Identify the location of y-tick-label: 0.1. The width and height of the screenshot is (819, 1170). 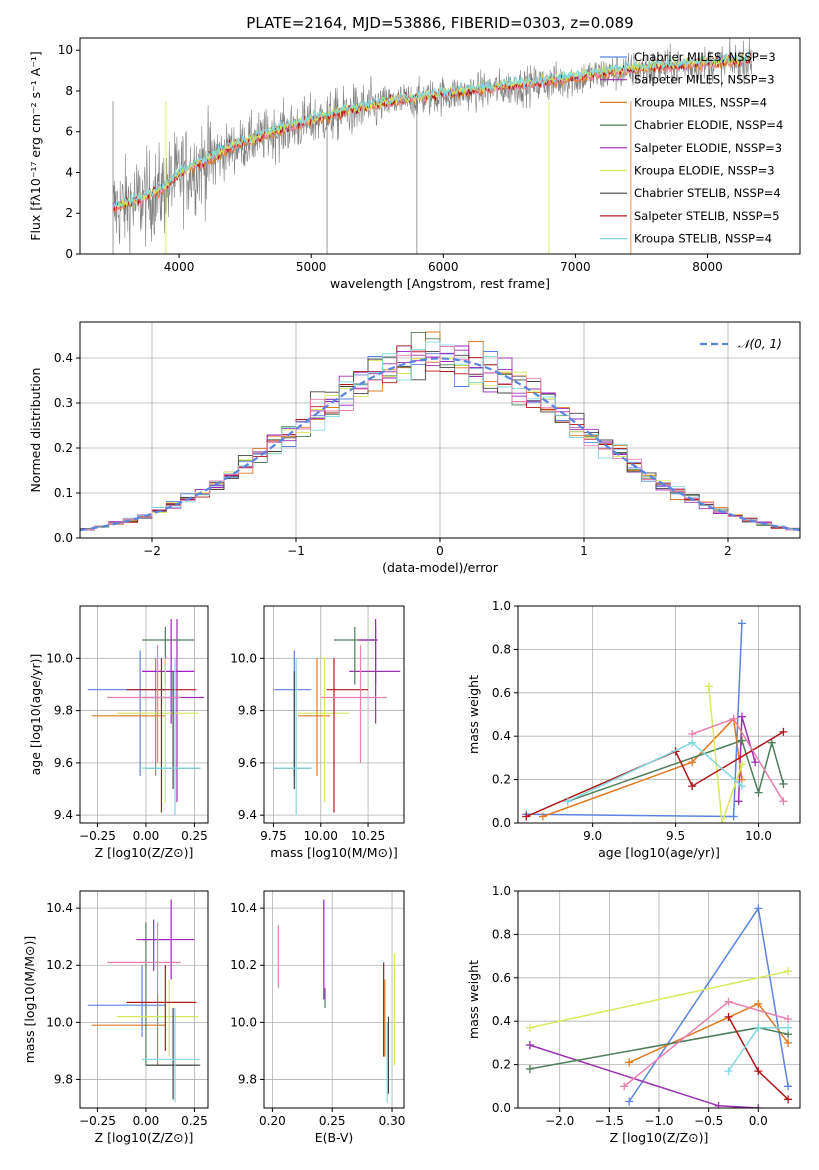
(63, 493).